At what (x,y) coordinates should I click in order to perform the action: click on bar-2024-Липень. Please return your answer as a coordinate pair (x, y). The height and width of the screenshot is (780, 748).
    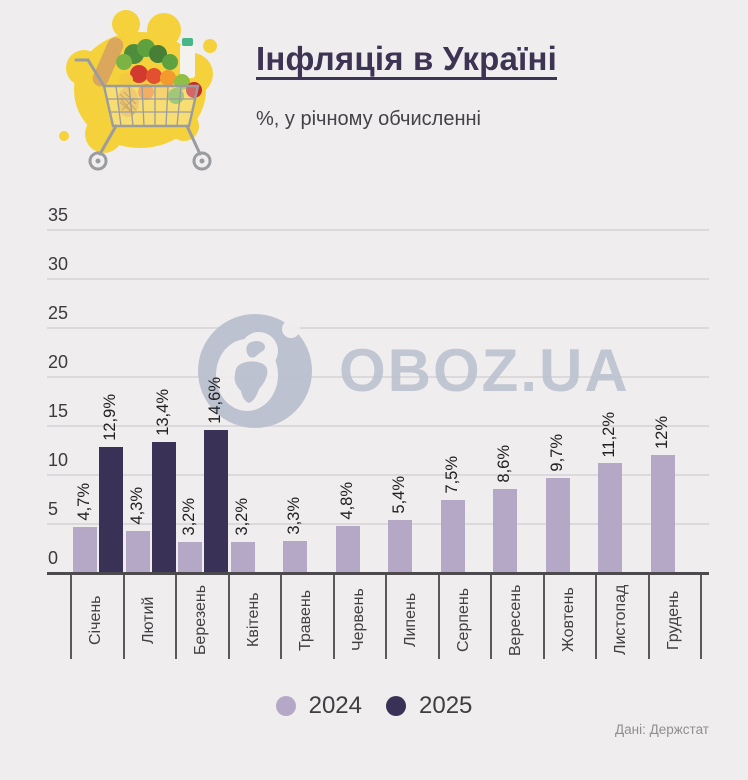
    Looking at the image, I should click on (400, 546).